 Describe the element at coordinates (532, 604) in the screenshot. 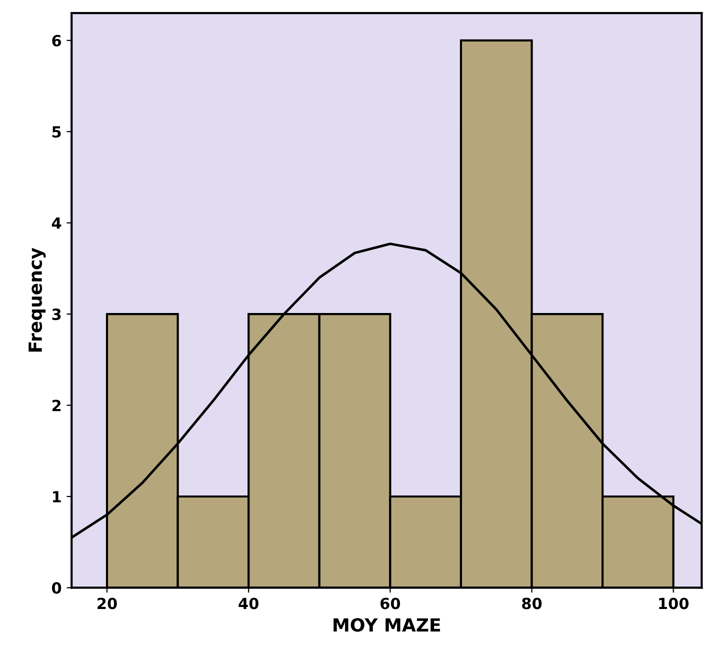

I see `x-tick-label: 80` at that location.